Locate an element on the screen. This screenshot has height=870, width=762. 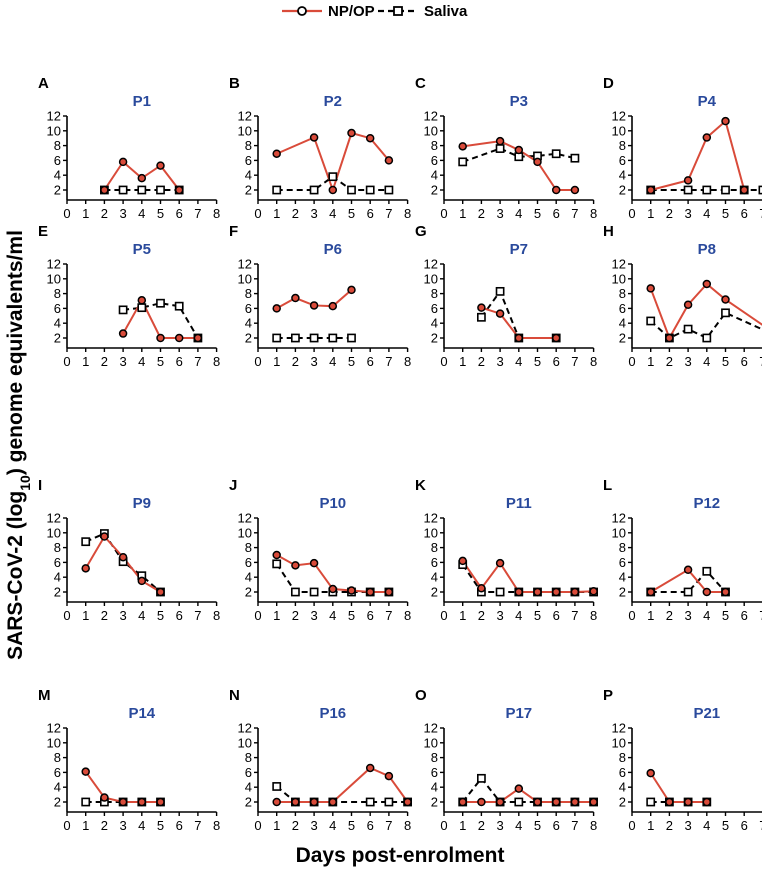
panel-title-p10: P10 is located at coordinates (332, 503).